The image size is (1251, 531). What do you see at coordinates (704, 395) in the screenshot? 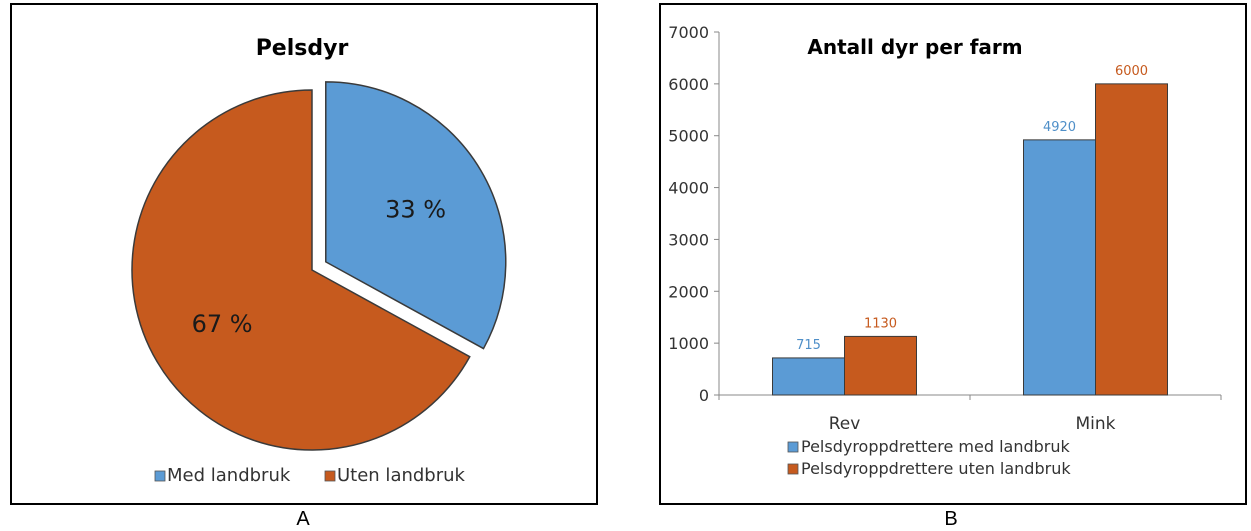
I see `y-tick-label: 0` at bounding box center [704, 395].